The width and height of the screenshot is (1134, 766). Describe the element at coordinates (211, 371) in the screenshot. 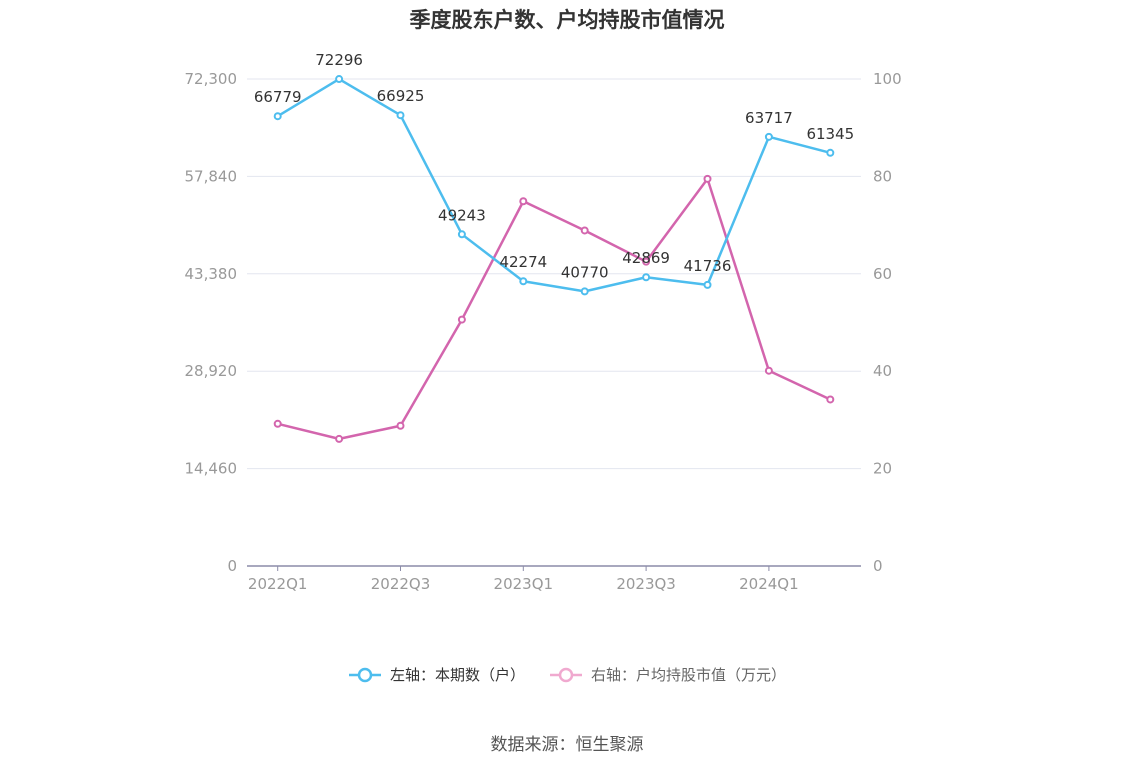

I see `y-left-tick-label: 28,920` at that location.